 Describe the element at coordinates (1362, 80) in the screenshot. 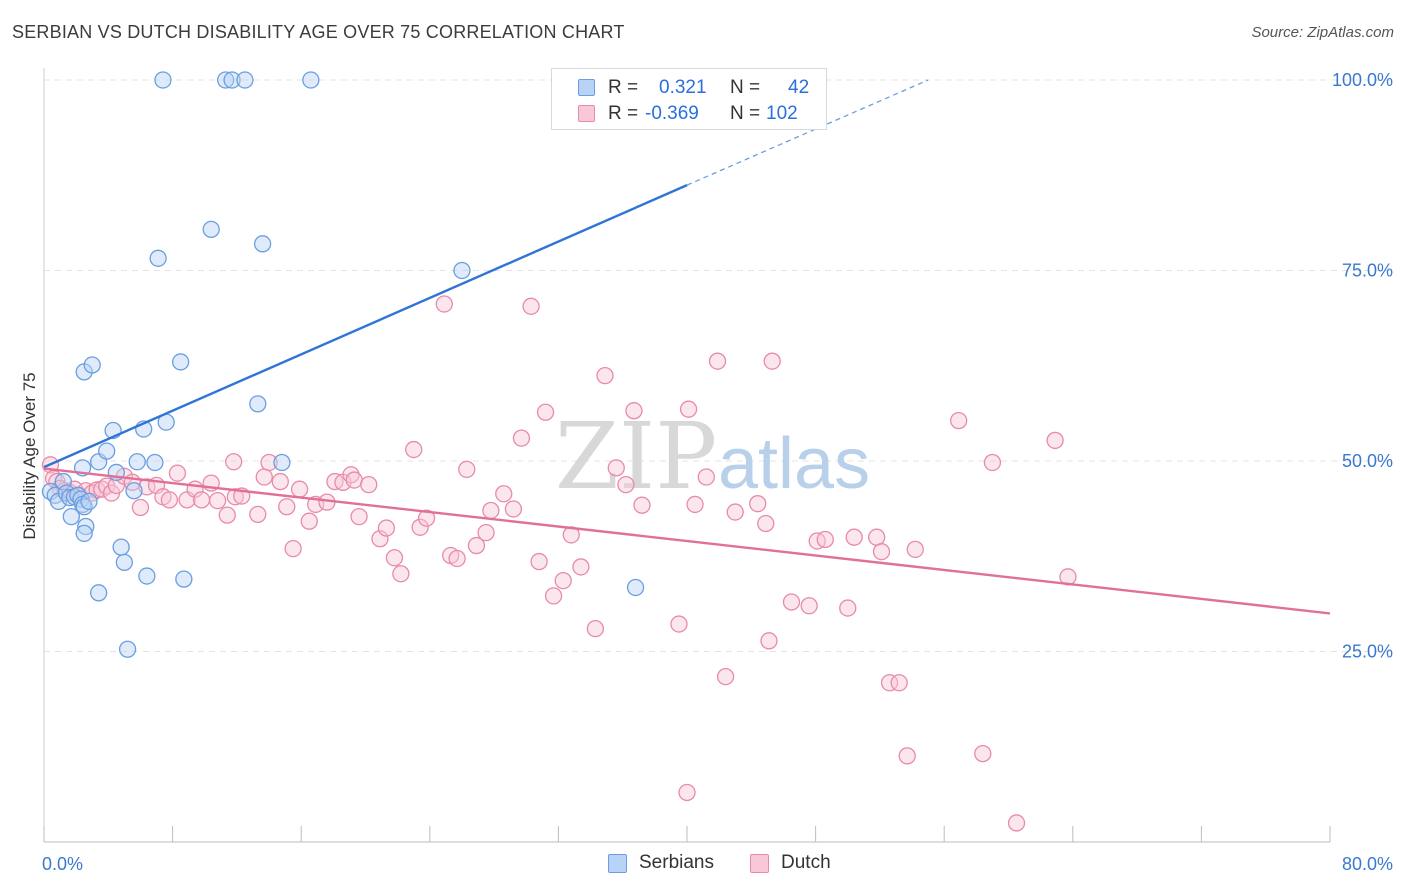

I see `y-tick-label: 100.0%` at that location.